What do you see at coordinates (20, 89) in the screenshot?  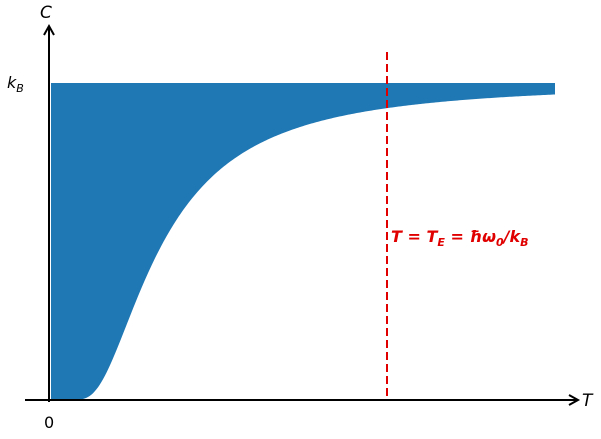 I see `kb-sub: B` at bounding box center [20, 89].